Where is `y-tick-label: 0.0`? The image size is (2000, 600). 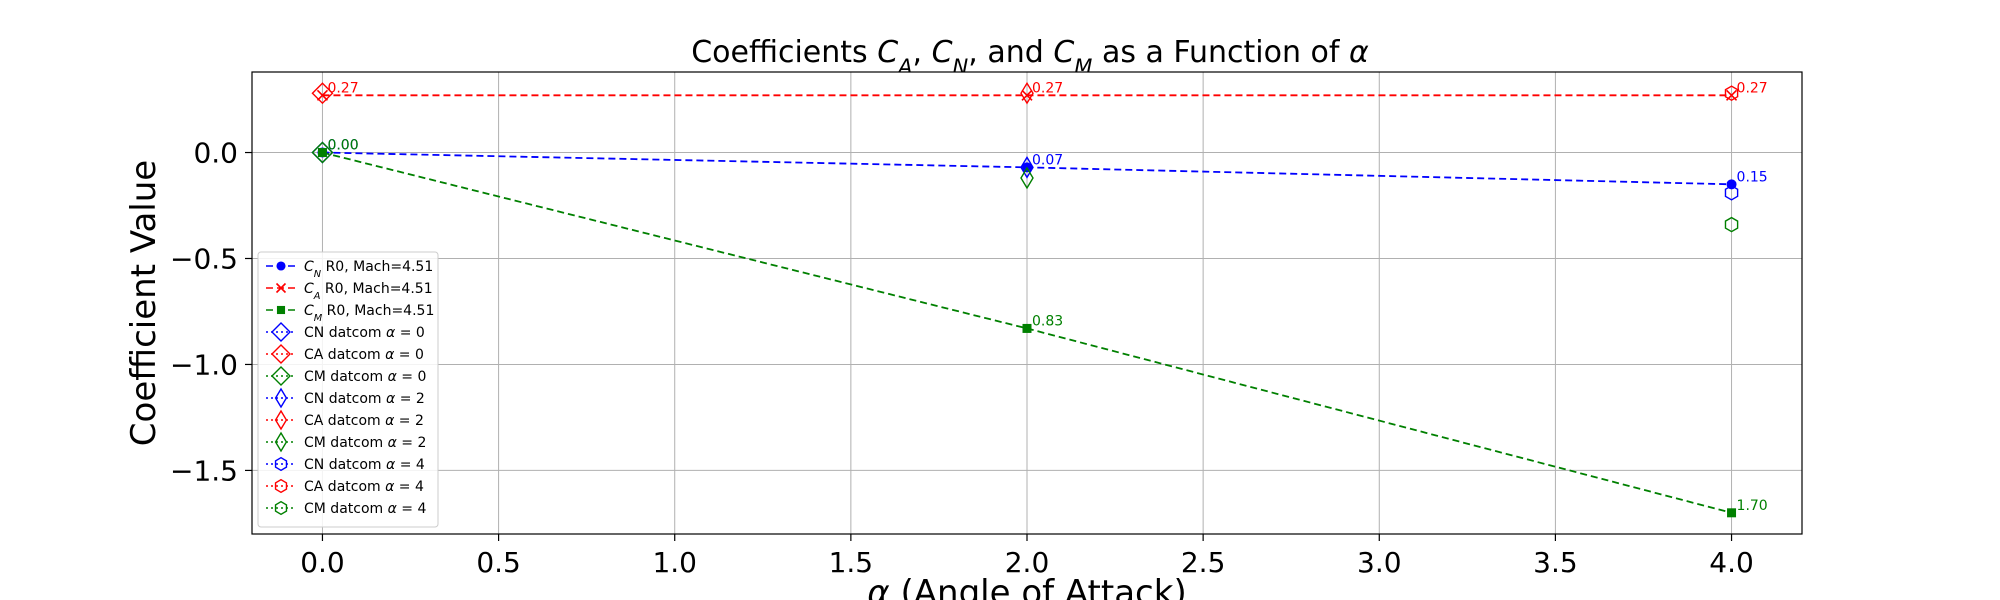
y-tick-label: 0.0 is located at coordinates (215, 153).